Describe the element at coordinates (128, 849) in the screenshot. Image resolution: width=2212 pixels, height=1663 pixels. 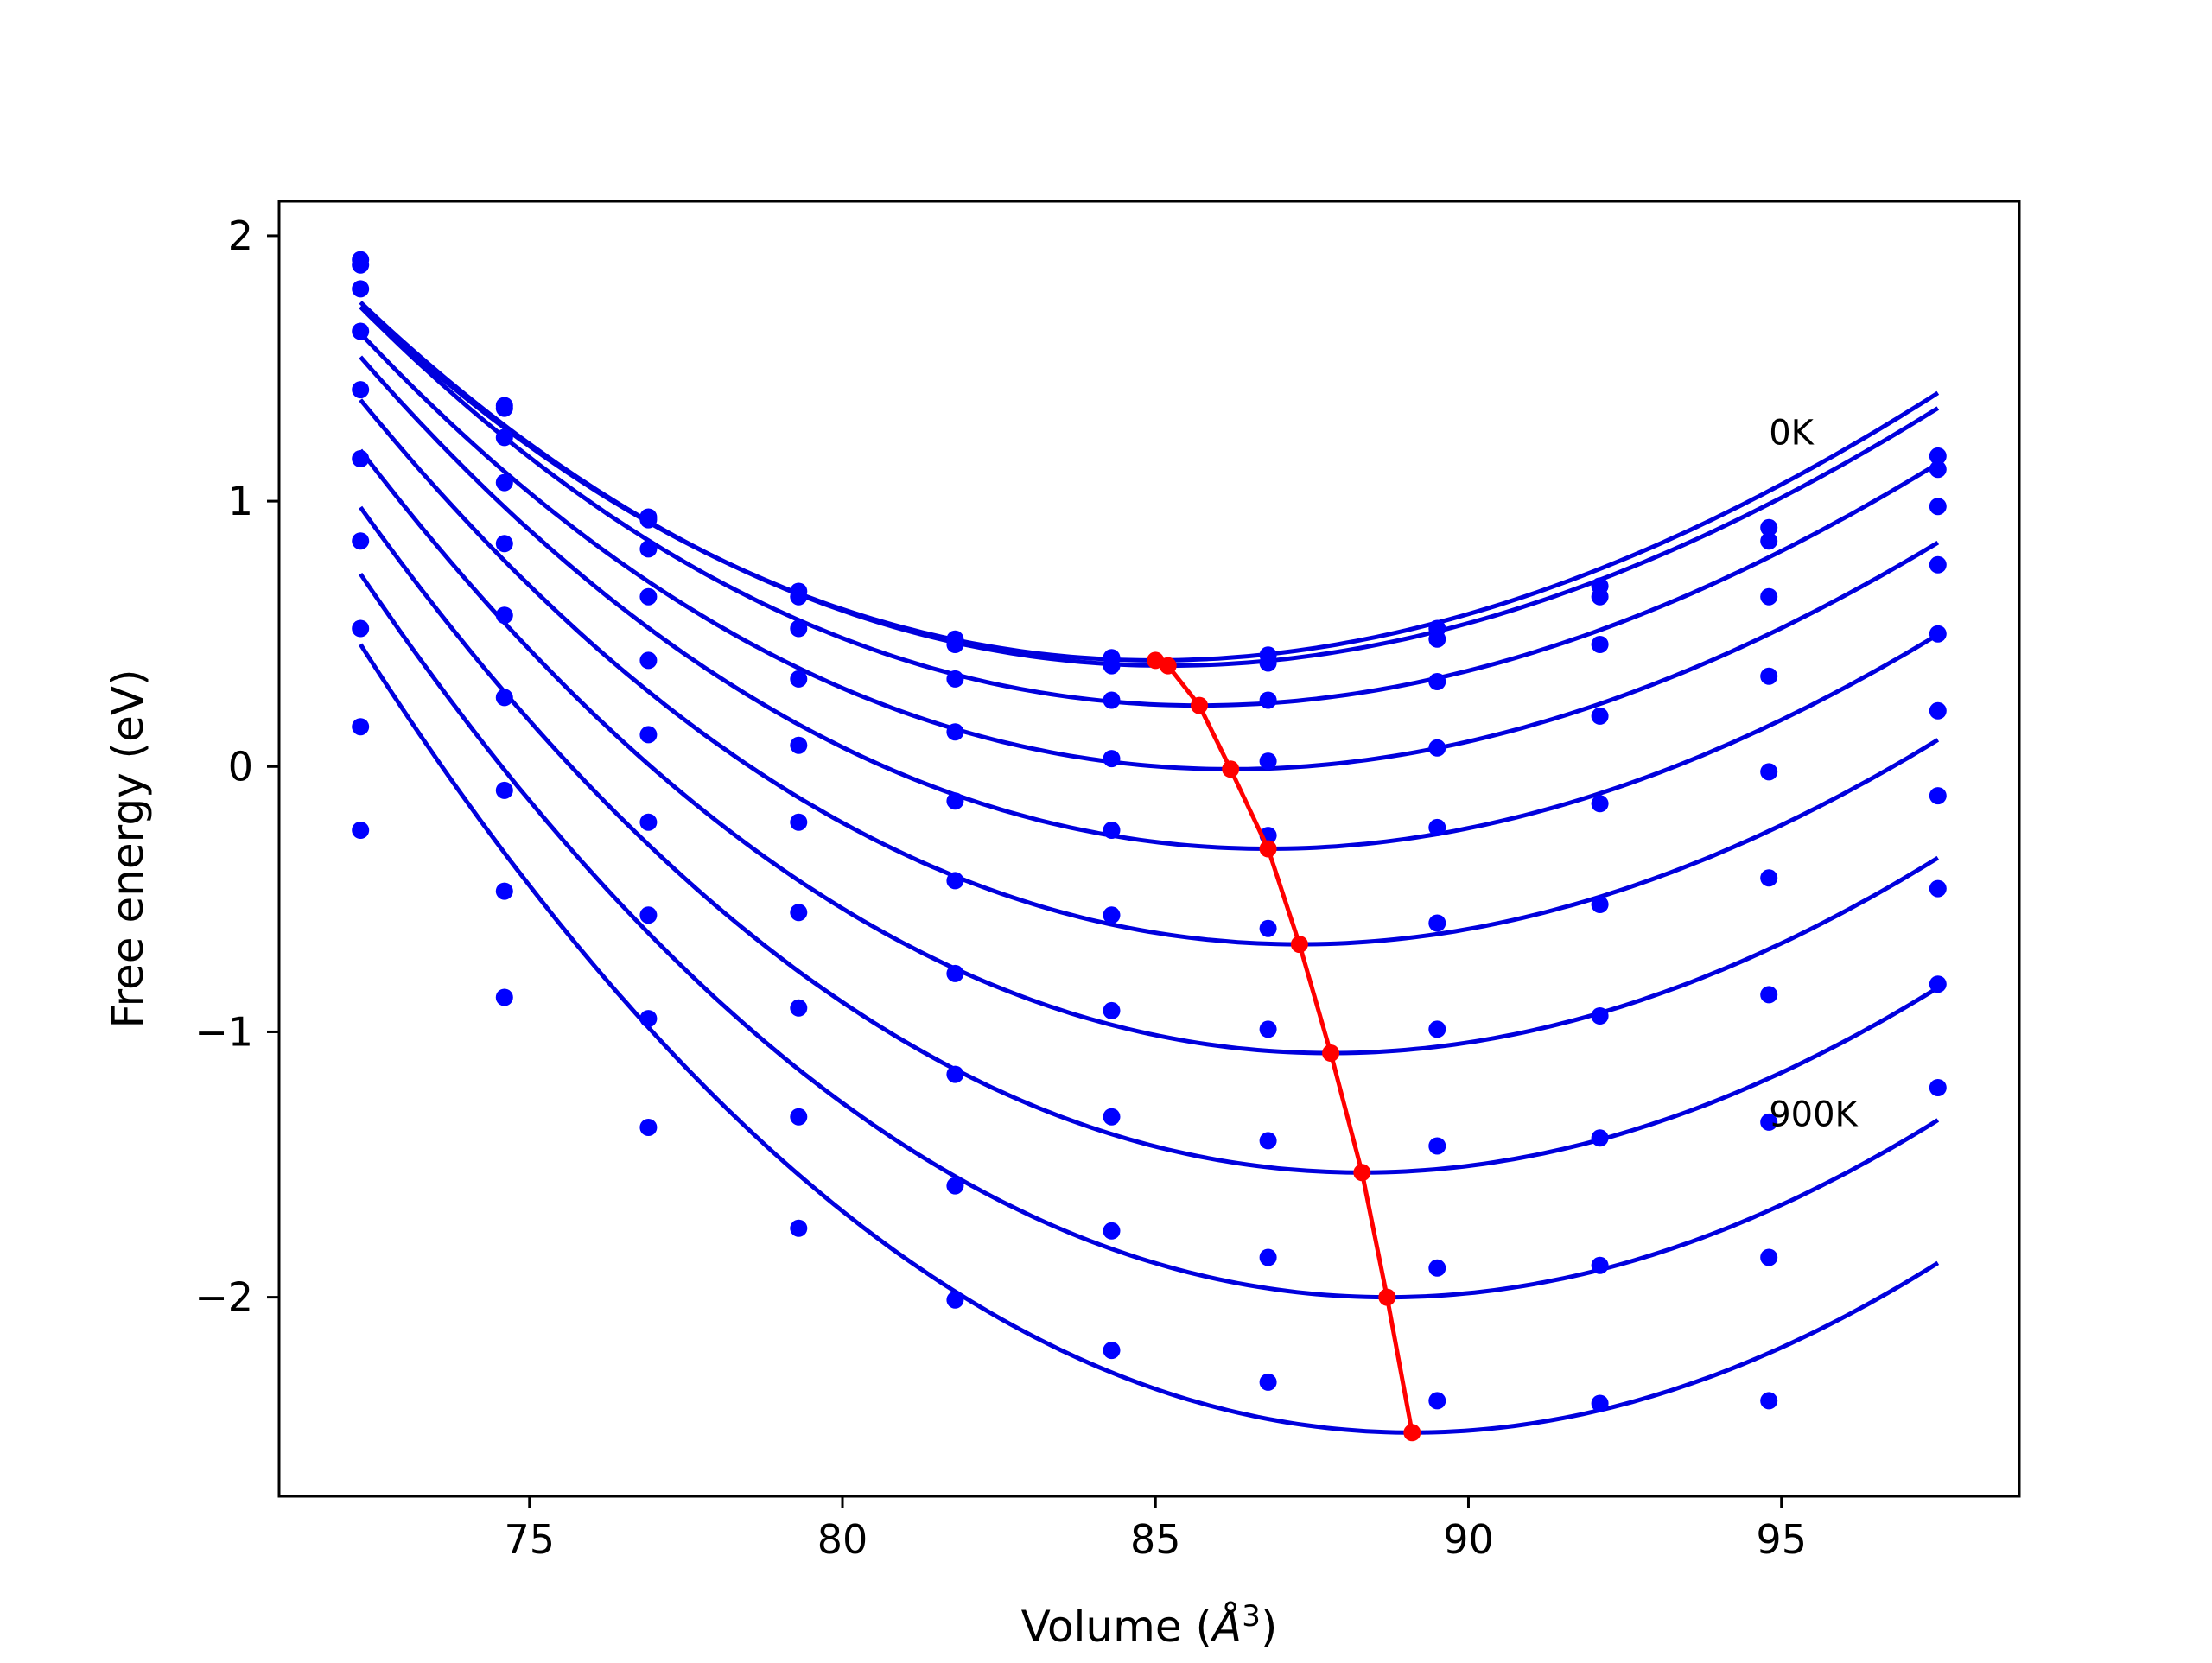
I see `y-axis-label: Free energy (eV)` at that location.